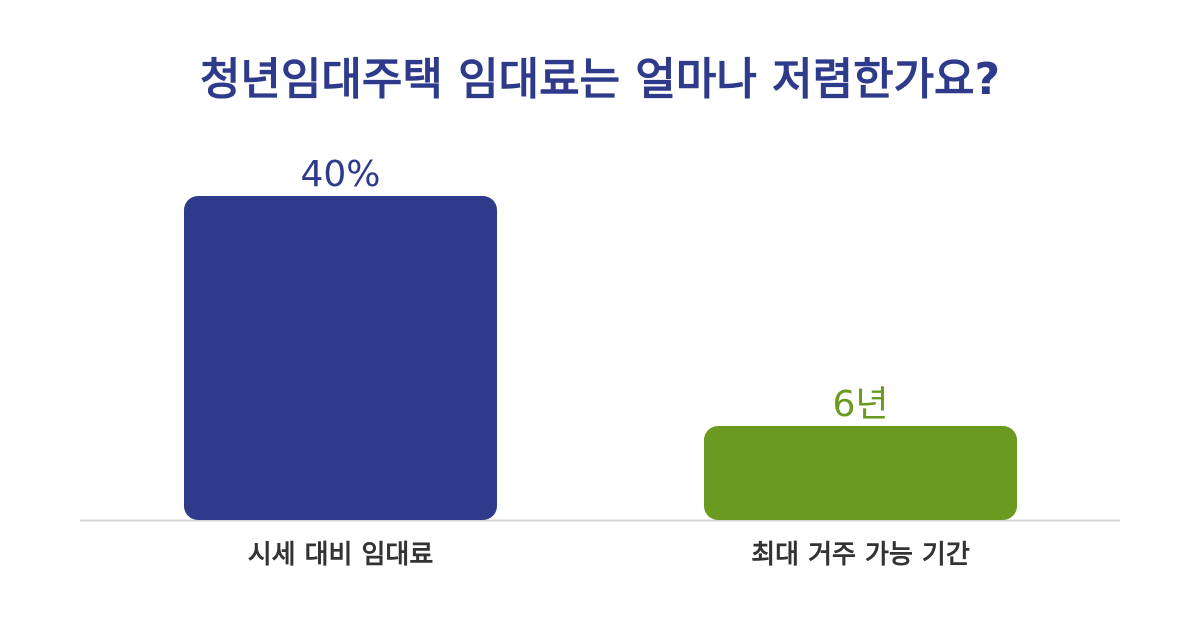 This screenshot has height=630, width=1200. Describe the element at coordinates (600, 79) in the screenshot. I see `chart-title: 청년임대주택 임대료는 얼마나 저렴한가요?` at that location.